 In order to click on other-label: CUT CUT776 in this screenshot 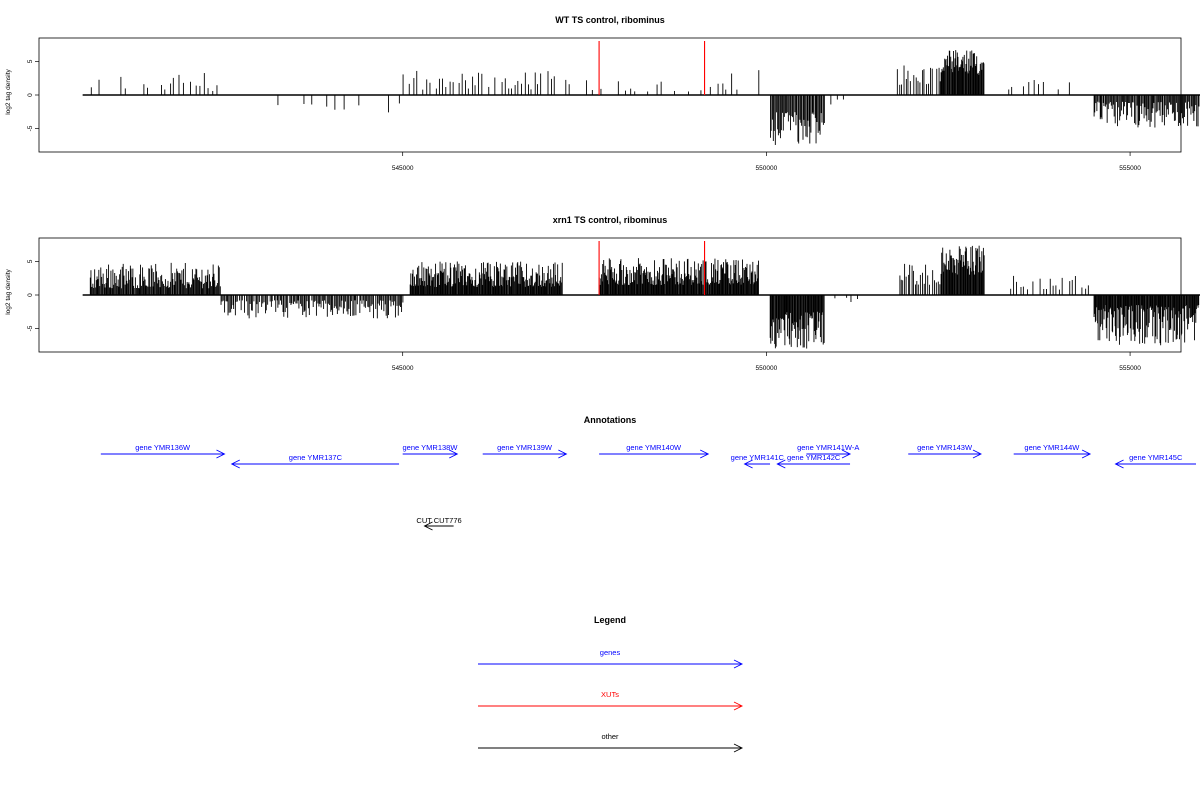, I will do `click(438, 520)`.